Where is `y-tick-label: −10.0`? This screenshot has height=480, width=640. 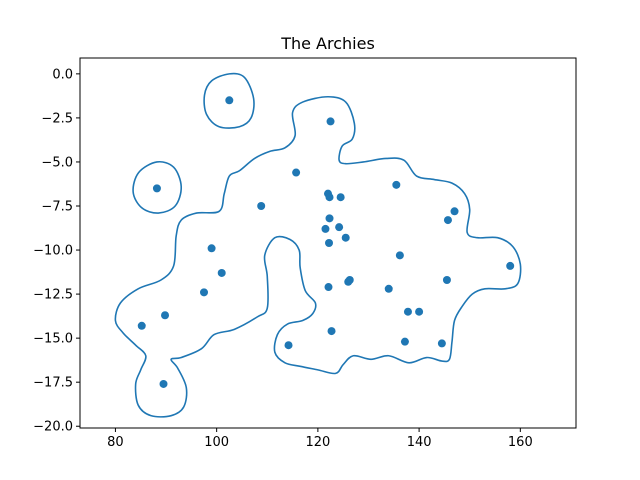
y-tick-label: −10.0 is located at coordinates (53, 251).